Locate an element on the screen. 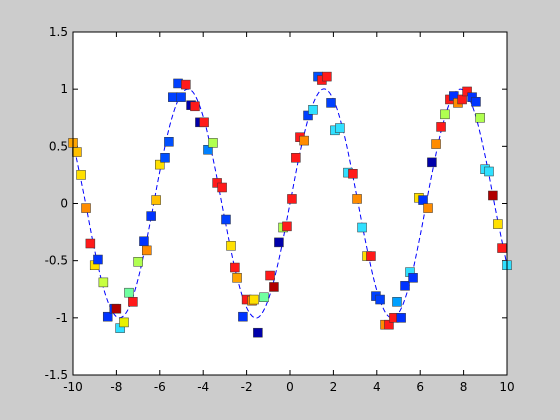 The height and width of the screenshot is (420, 560). y-tick-label: 1 is located at coordinates (64, 89).